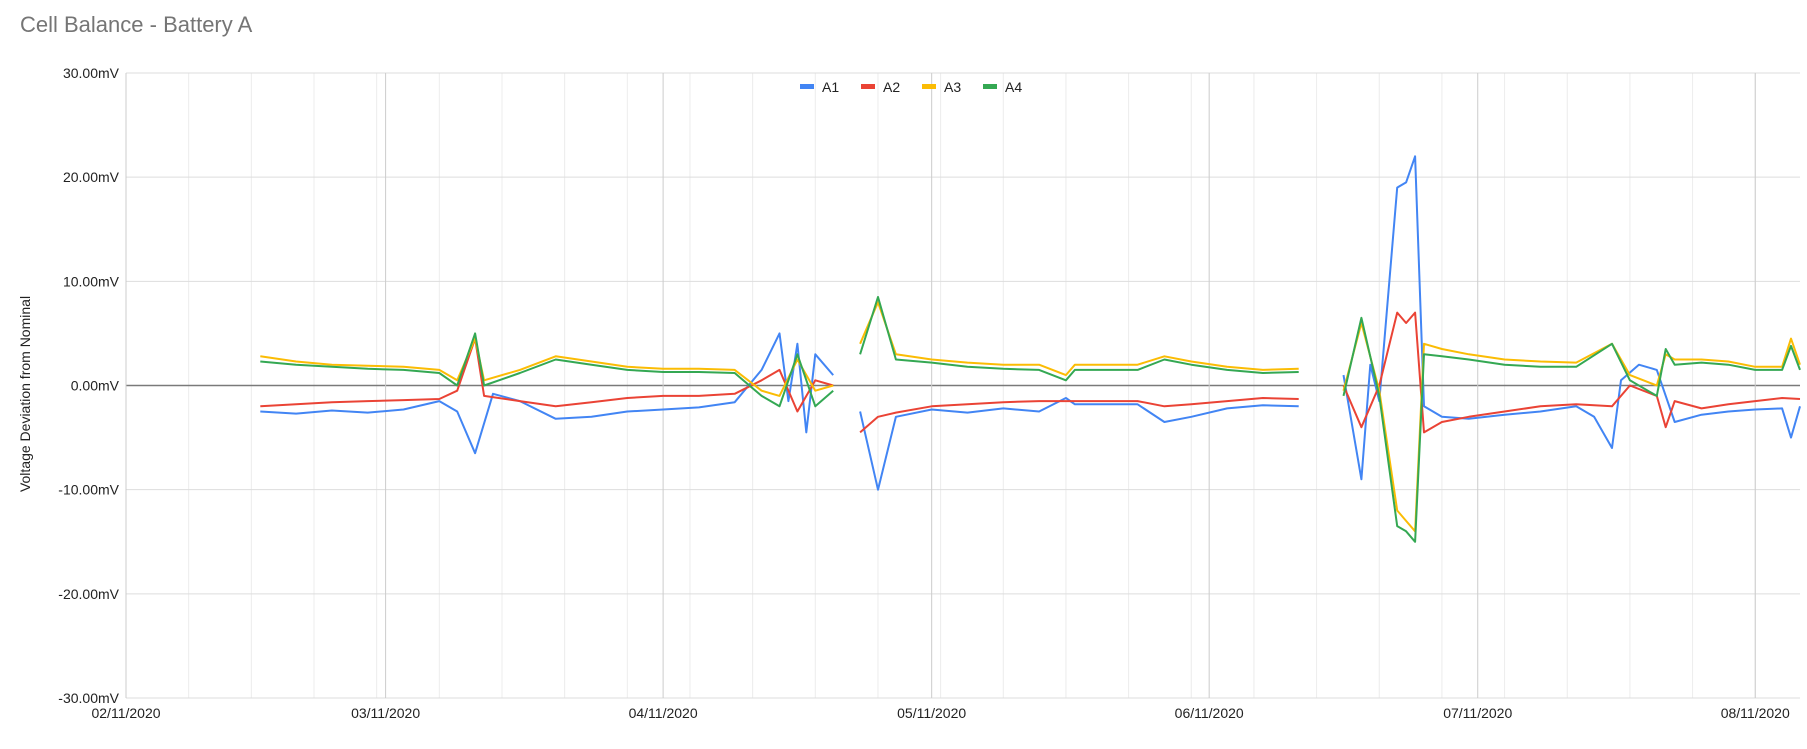 Image resolution: width=1807 pixels, height=749 pixels. What do you see at coordinates (91, 177) in the screenshot?
I see `y-tick-label: 20.00mV` at bounding box center [91, 177].